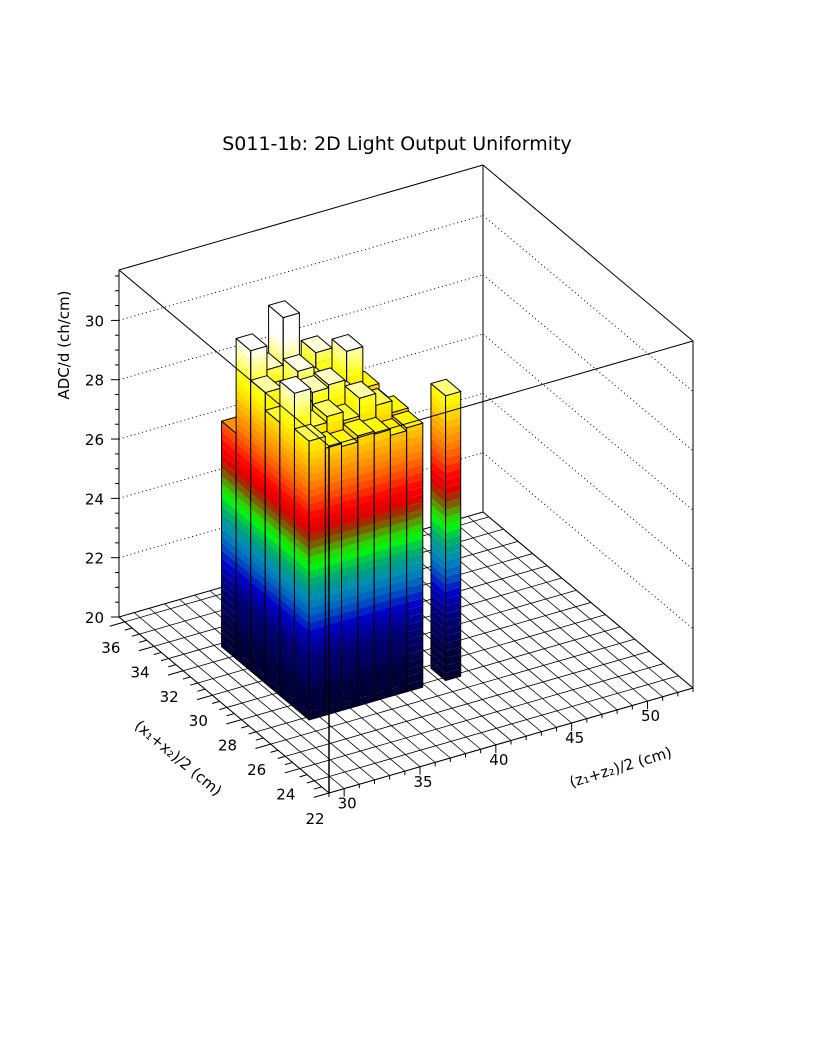  Describe the element at coordinates (172, 666) in the screenshot. I see `y-tick` at that location.